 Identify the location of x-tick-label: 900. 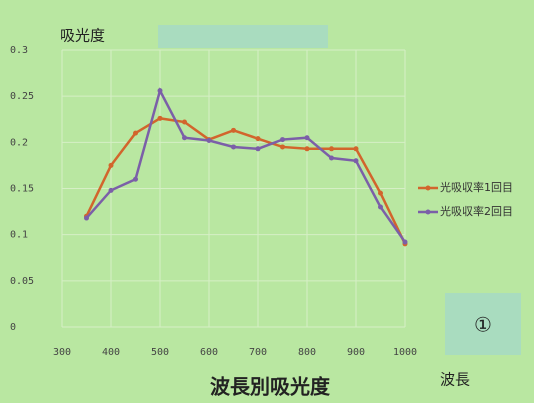
(356, 352).